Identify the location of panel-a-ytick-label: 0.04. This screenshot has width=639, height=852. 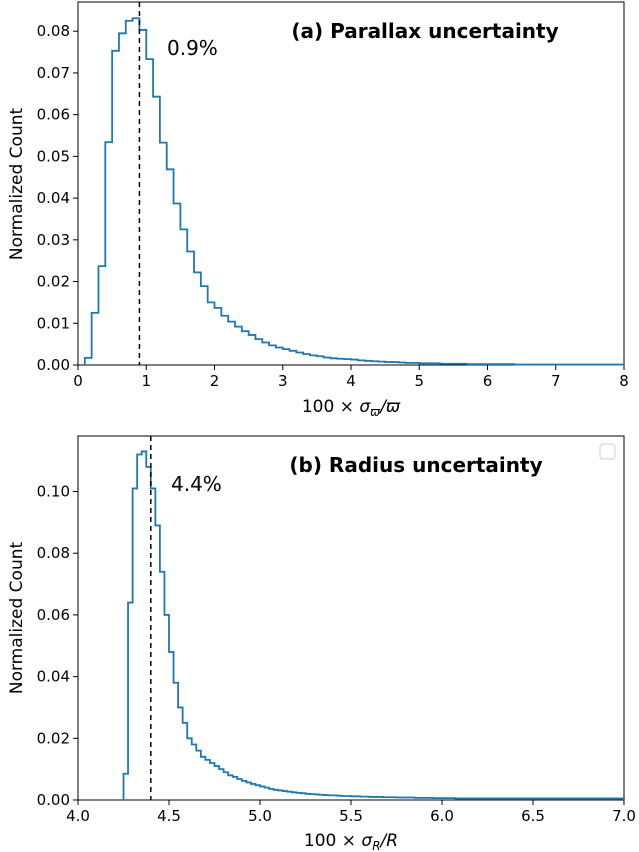
(53, 198).